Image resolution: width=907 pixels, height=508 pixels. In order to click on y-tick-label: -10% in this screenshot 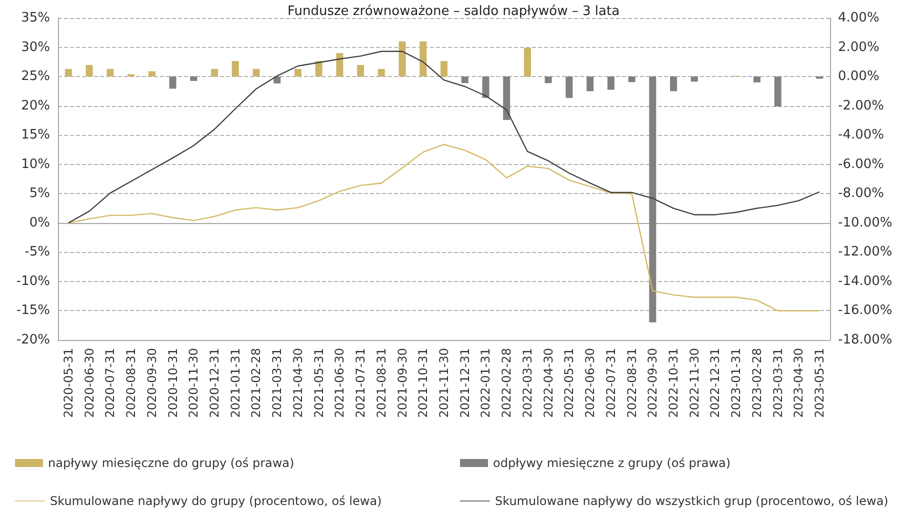, I will do `click(33, 281)`.